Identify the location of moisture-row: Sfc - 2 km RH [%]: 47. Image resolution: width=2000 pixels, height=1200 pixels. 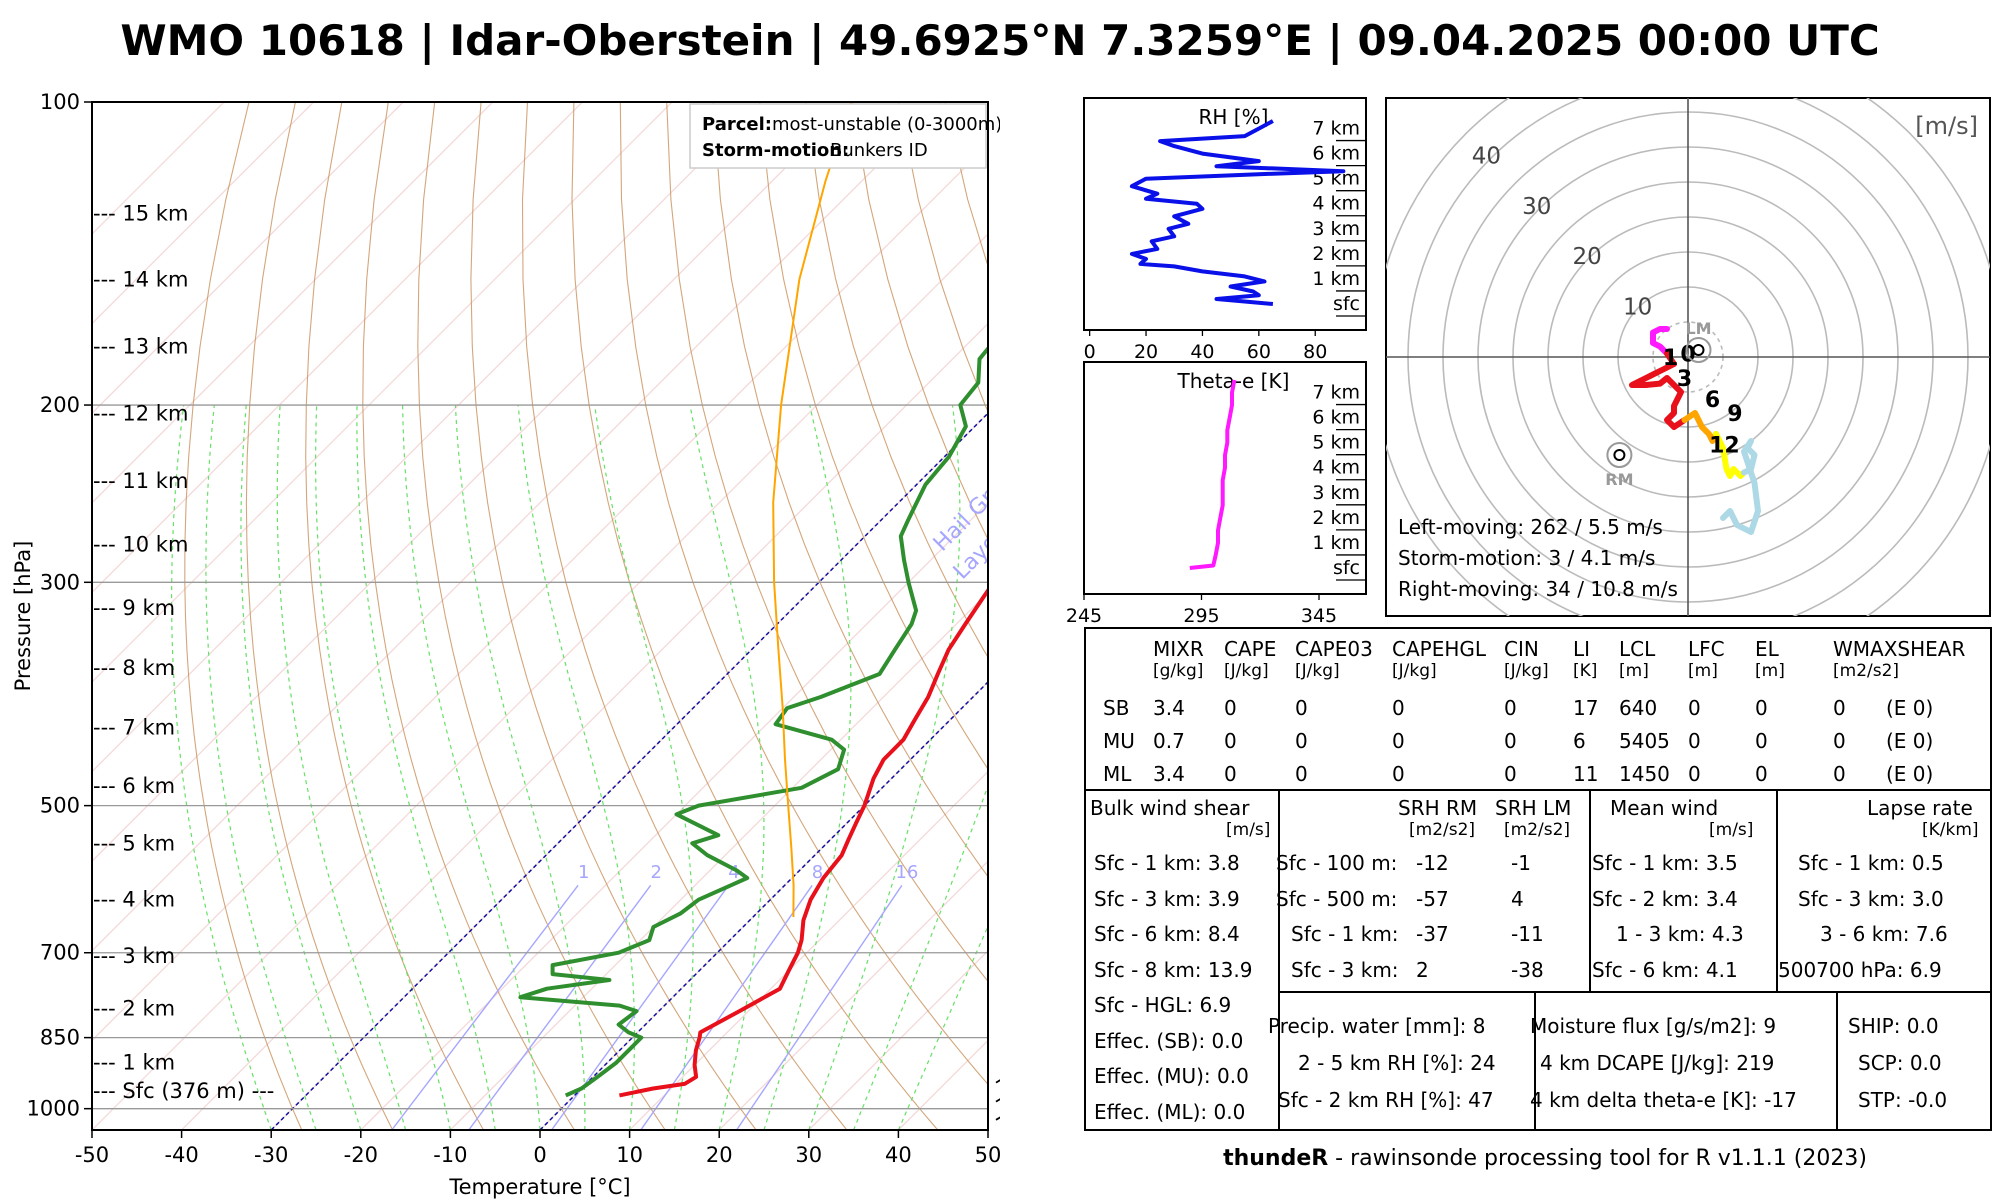
(1386, 1100).